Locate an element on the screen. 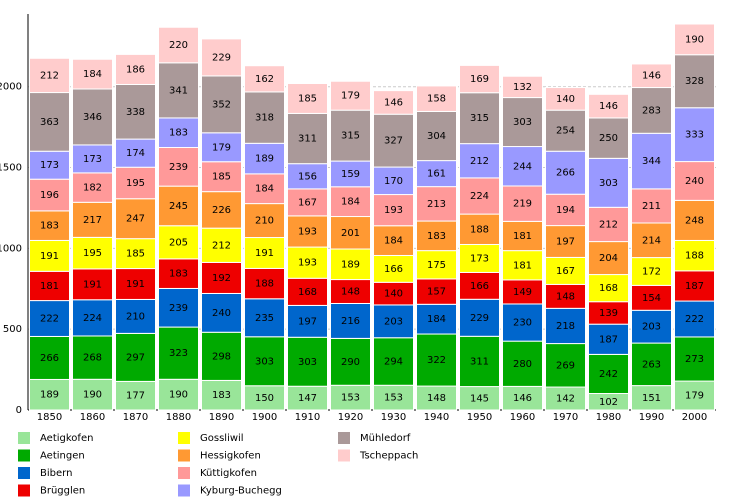  legend-label: Gossliwil is located at coordinates (222, 438).